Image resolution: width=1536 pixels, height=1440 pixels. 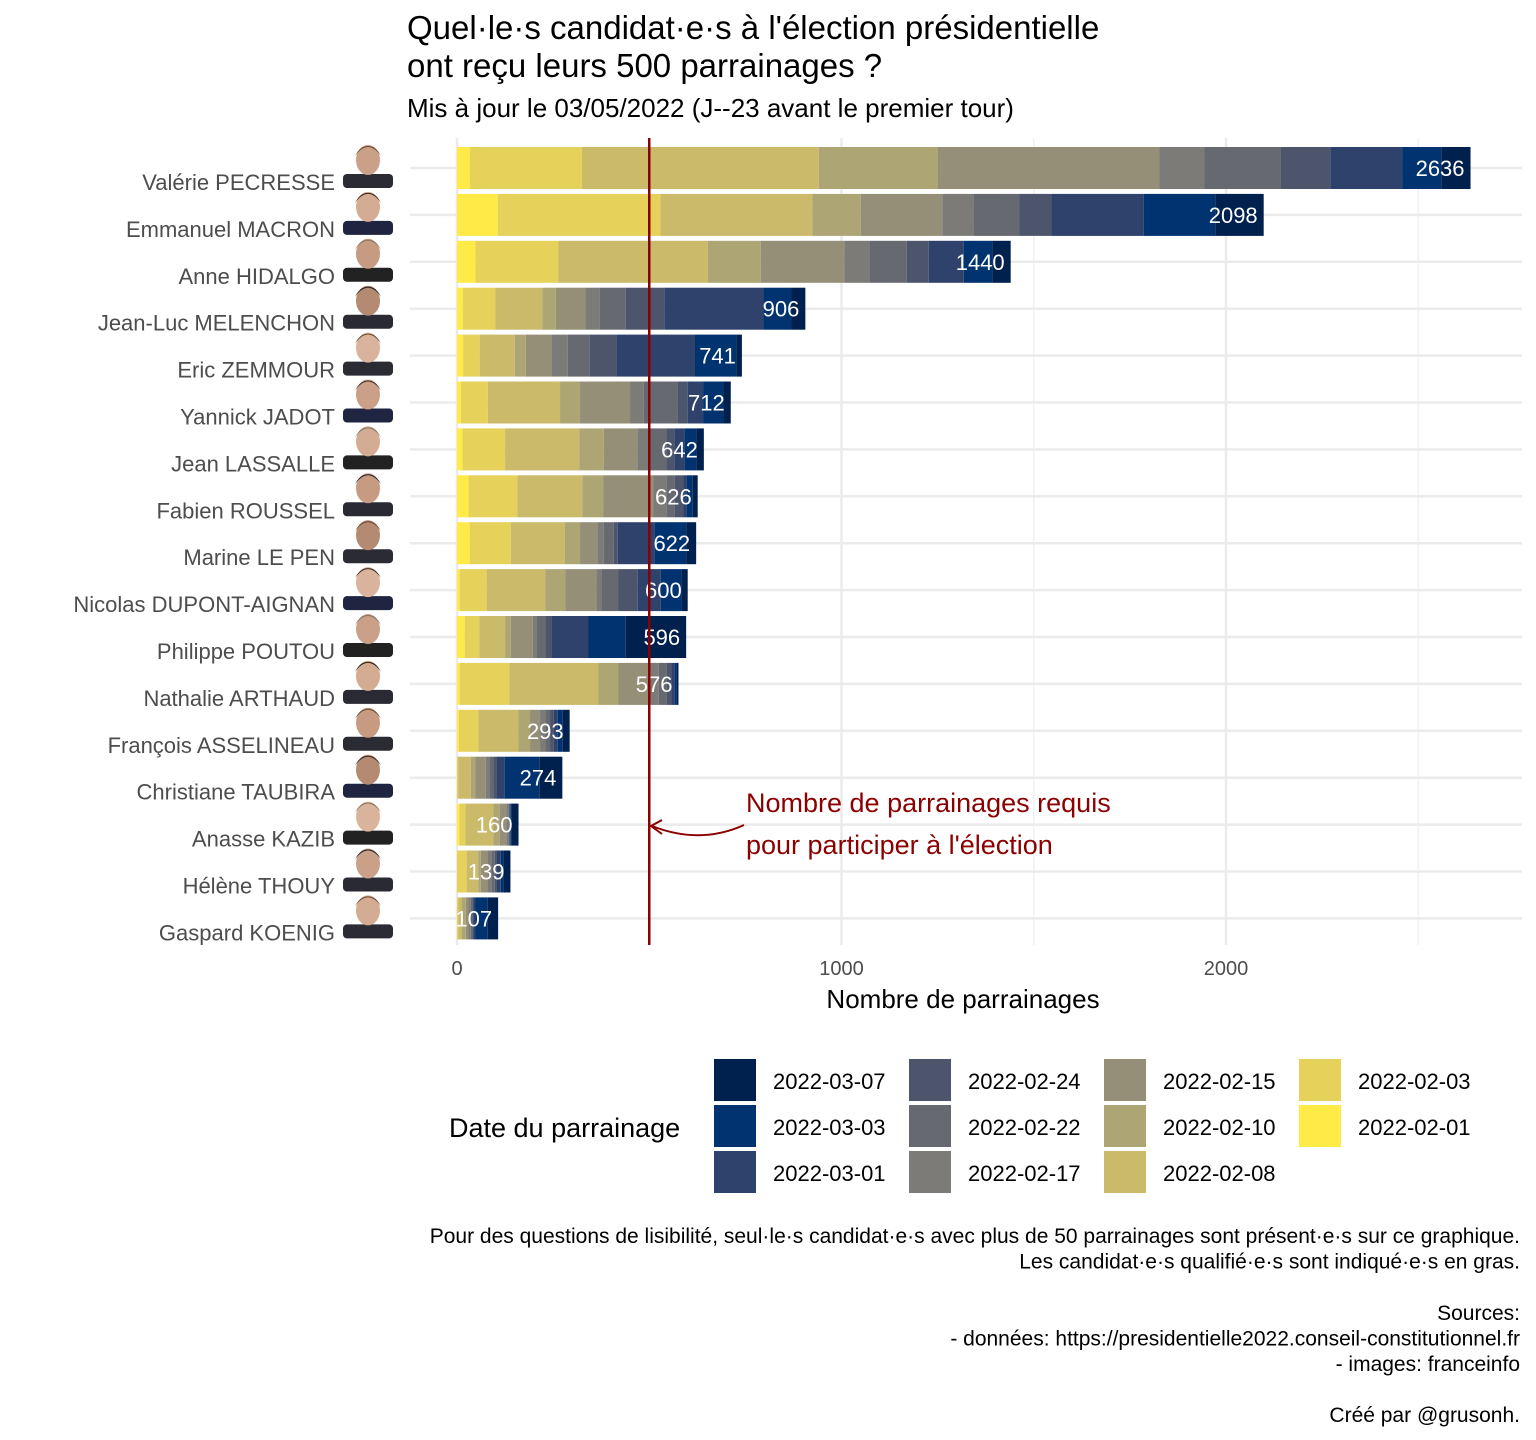 What do you see at coordinates (1024, 1173) in the screenshot?
I see `legend-label: 2022-02-17` at bounding box center [1024, 1173].